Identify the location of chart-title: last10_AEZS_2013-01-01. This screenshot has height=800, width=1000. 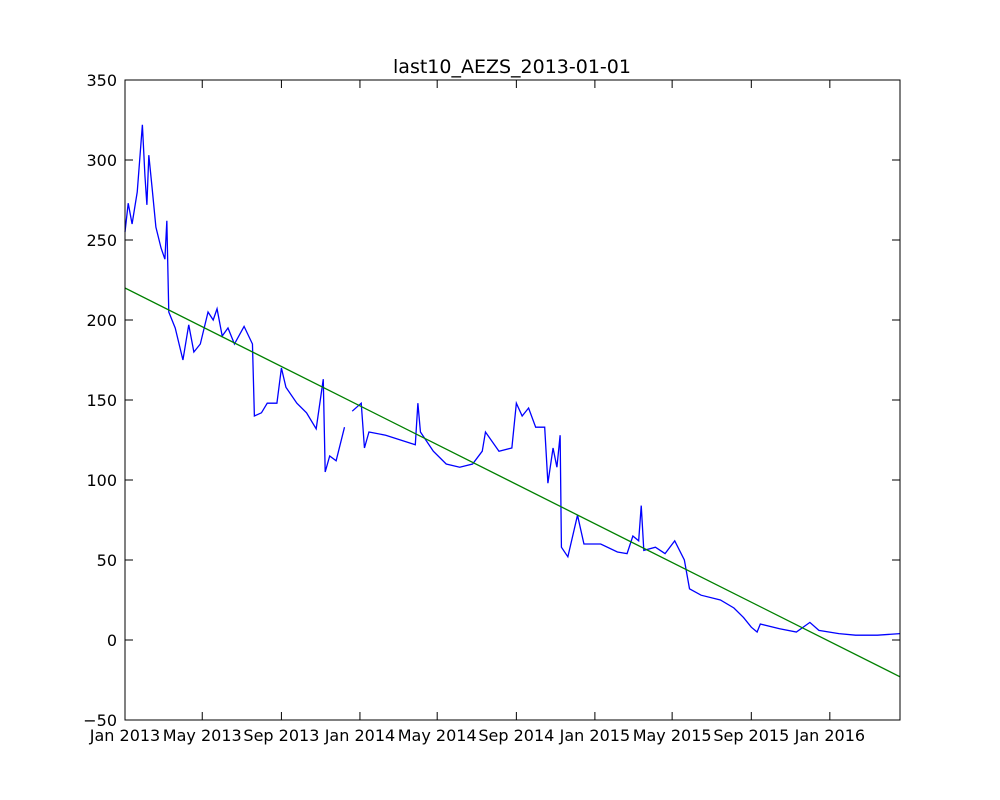
(512, 67).